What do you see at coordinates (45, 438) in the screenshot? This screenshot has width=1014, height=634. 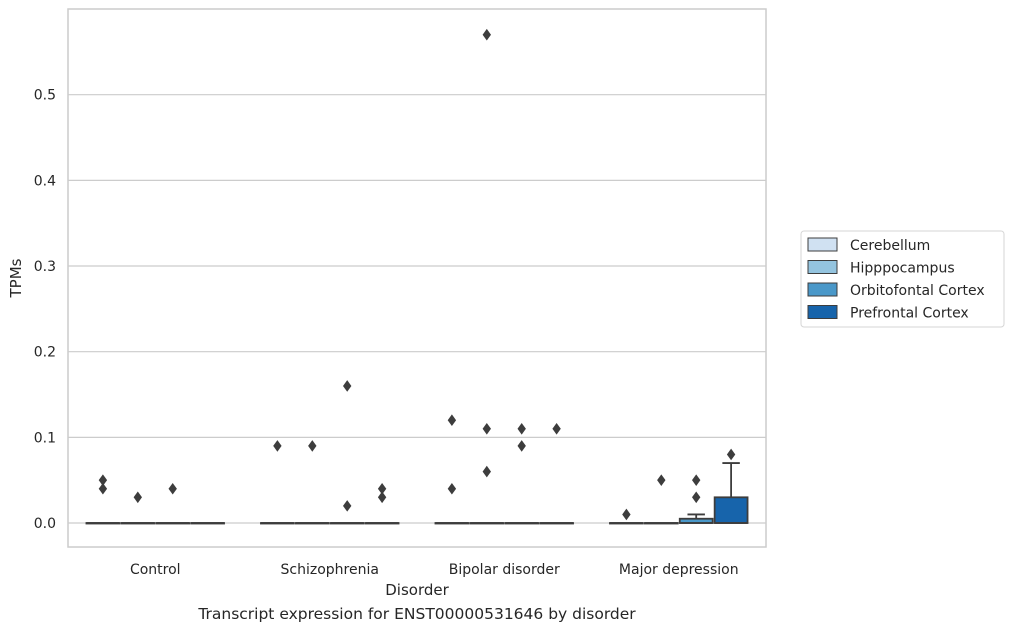 I see `y-tick-label: 0.1` at bounding box center [45, 438].